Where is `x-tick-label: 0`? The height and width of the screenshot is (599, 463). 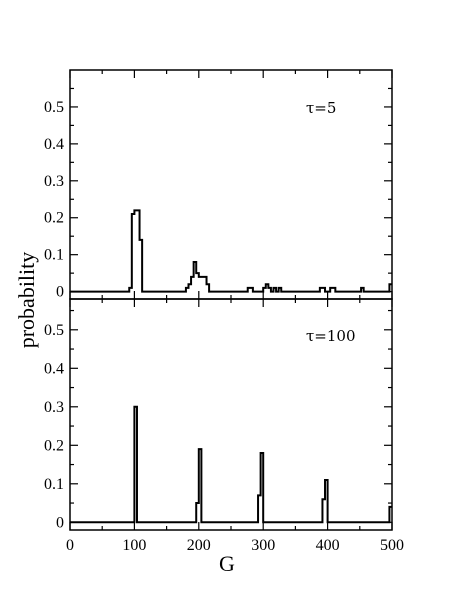 x-tick-label: 0 is located at coordinates (70, 545).